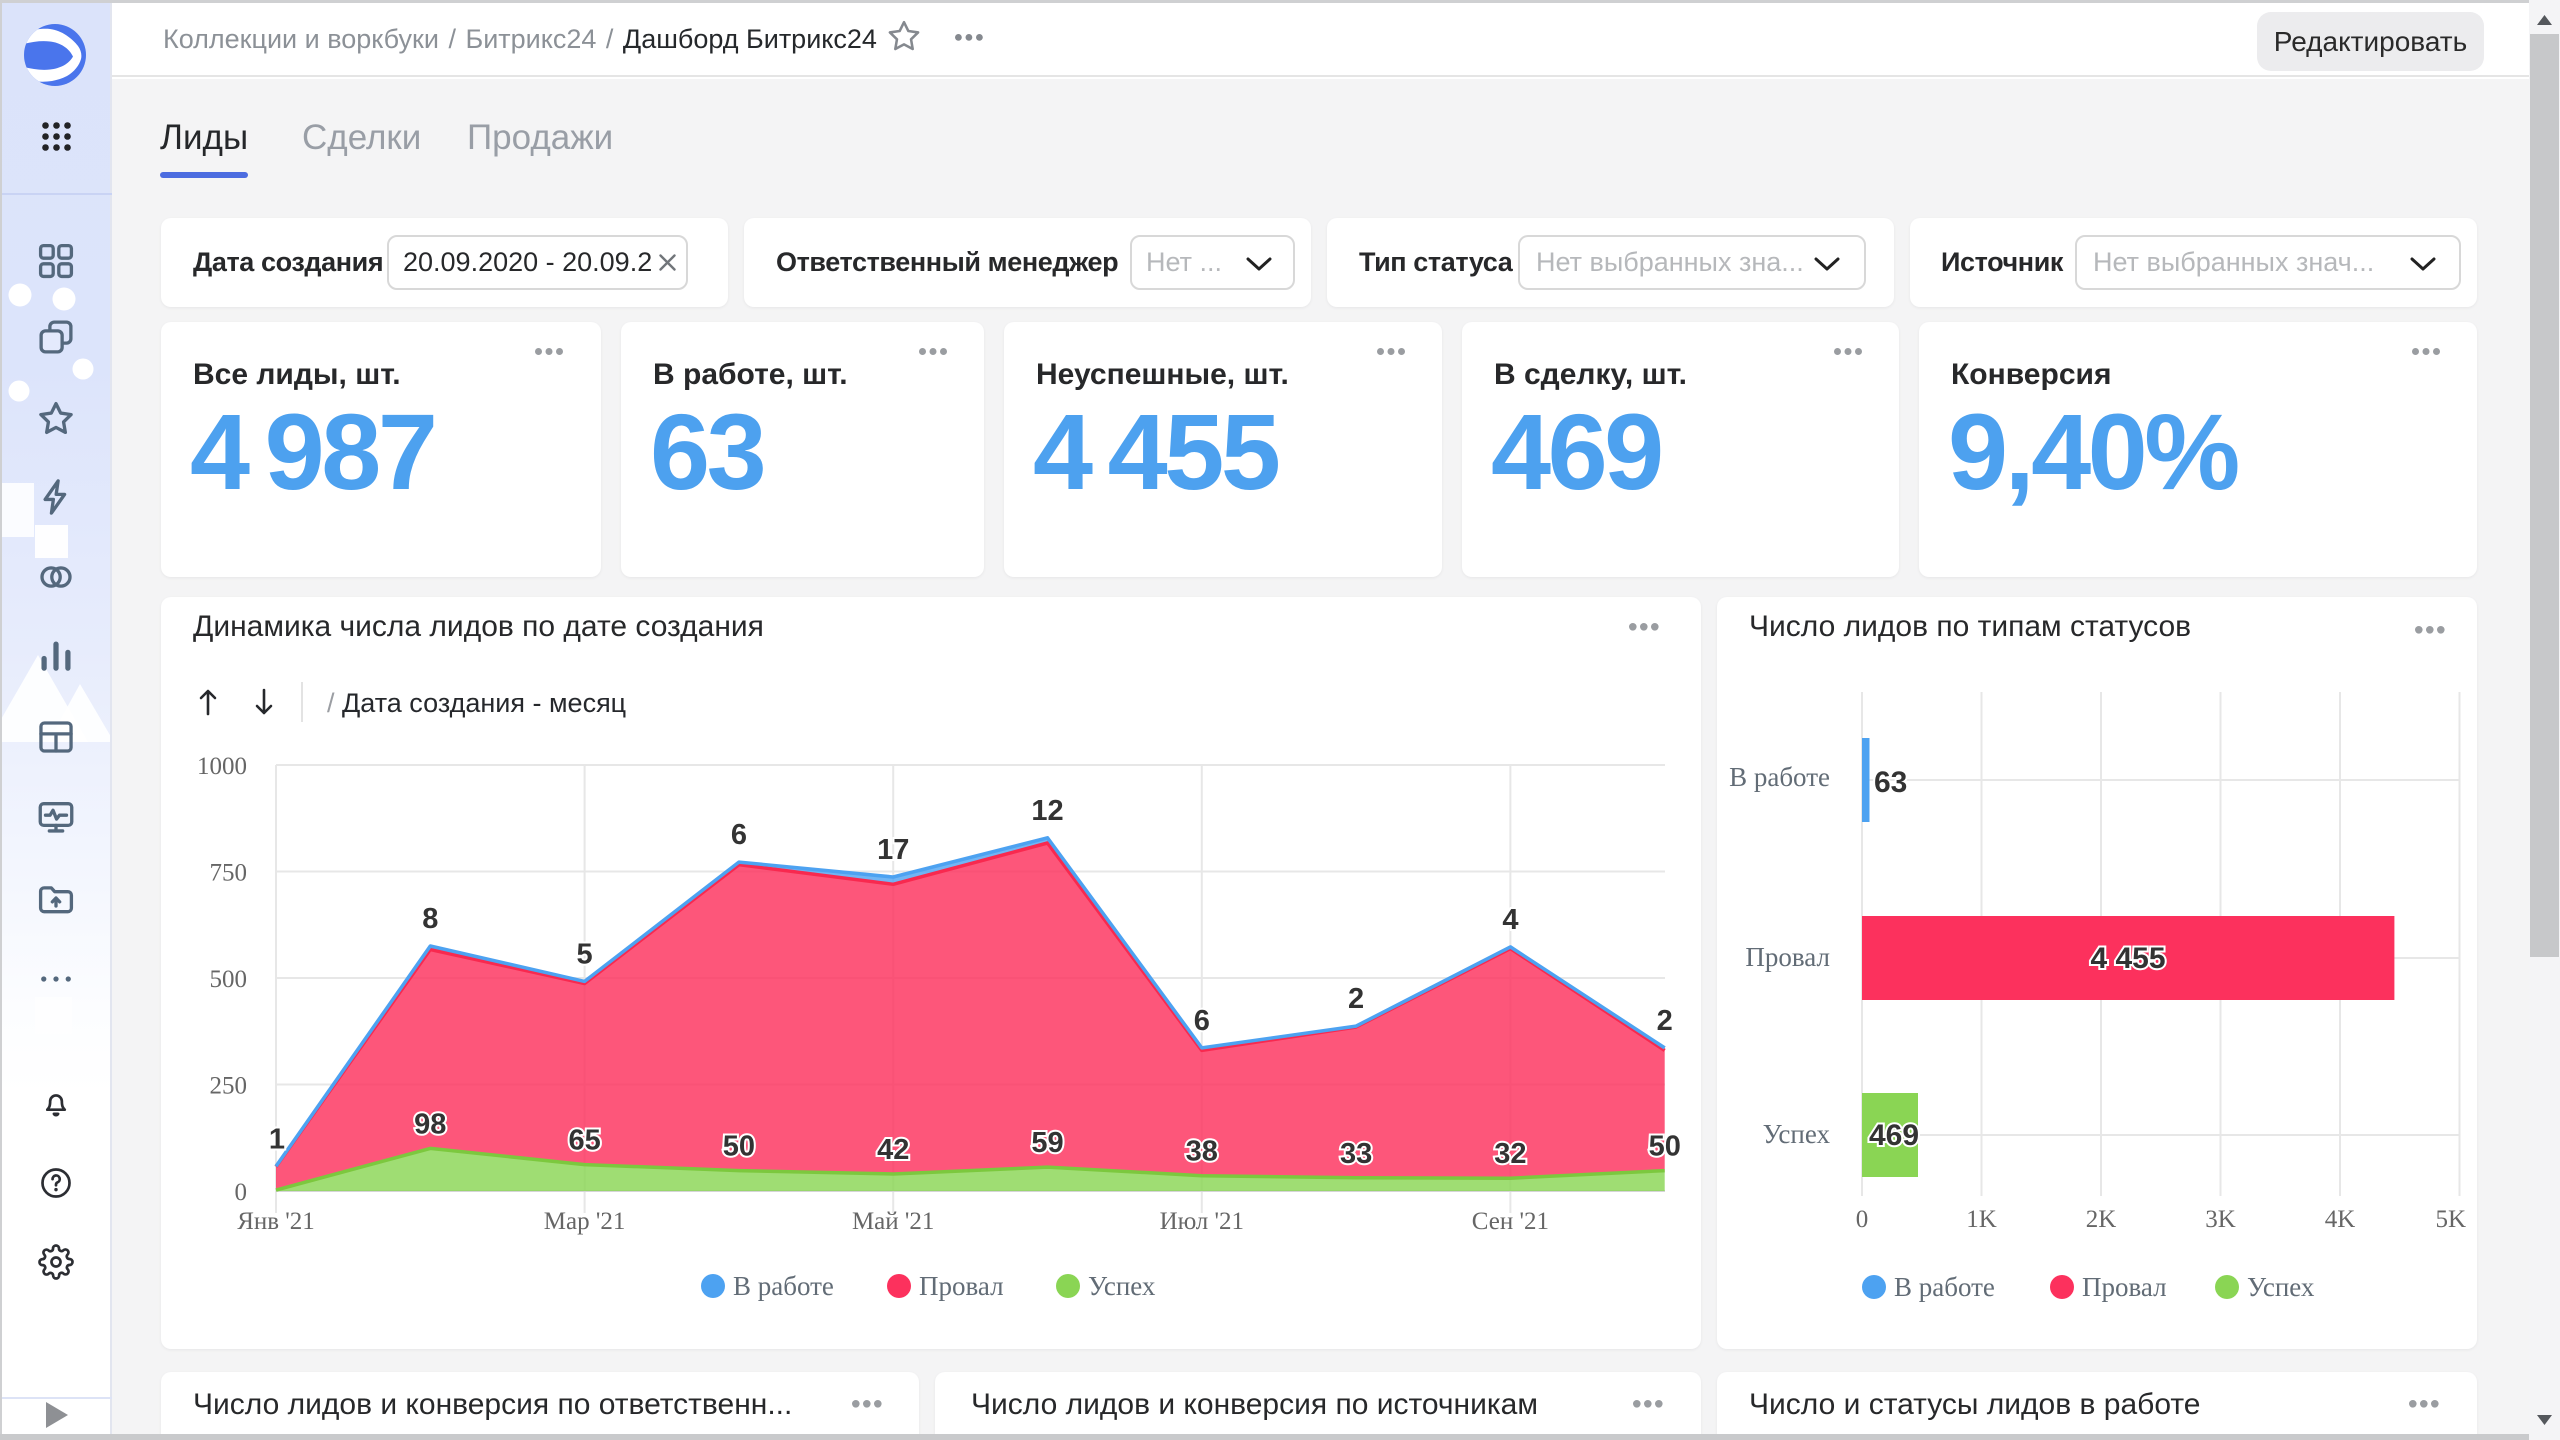 This screenshot has height=1440, width=2560. What do you see at coordinates (229, 873) in the screenshot?
I see `svg-text: 750` at bounding box center [229, 873].